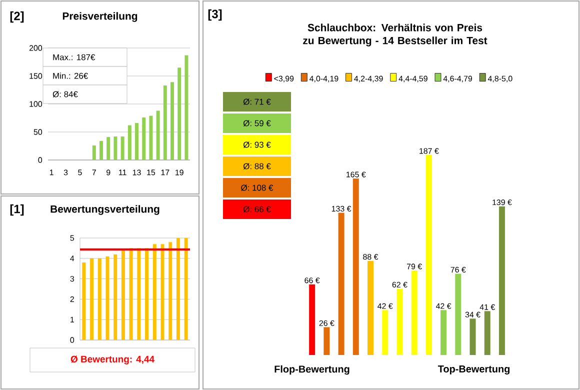  Describe the element at coordinates (257, 101) in the screenshot. I see `text: Ø: 71 €` at that location.